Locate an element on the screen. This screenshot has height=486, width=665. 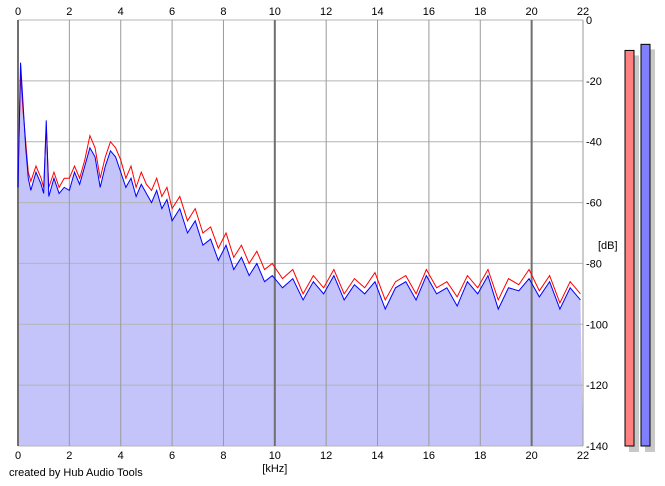
x-tick-label-bottom: 0 is located at coordinates (18, 456).